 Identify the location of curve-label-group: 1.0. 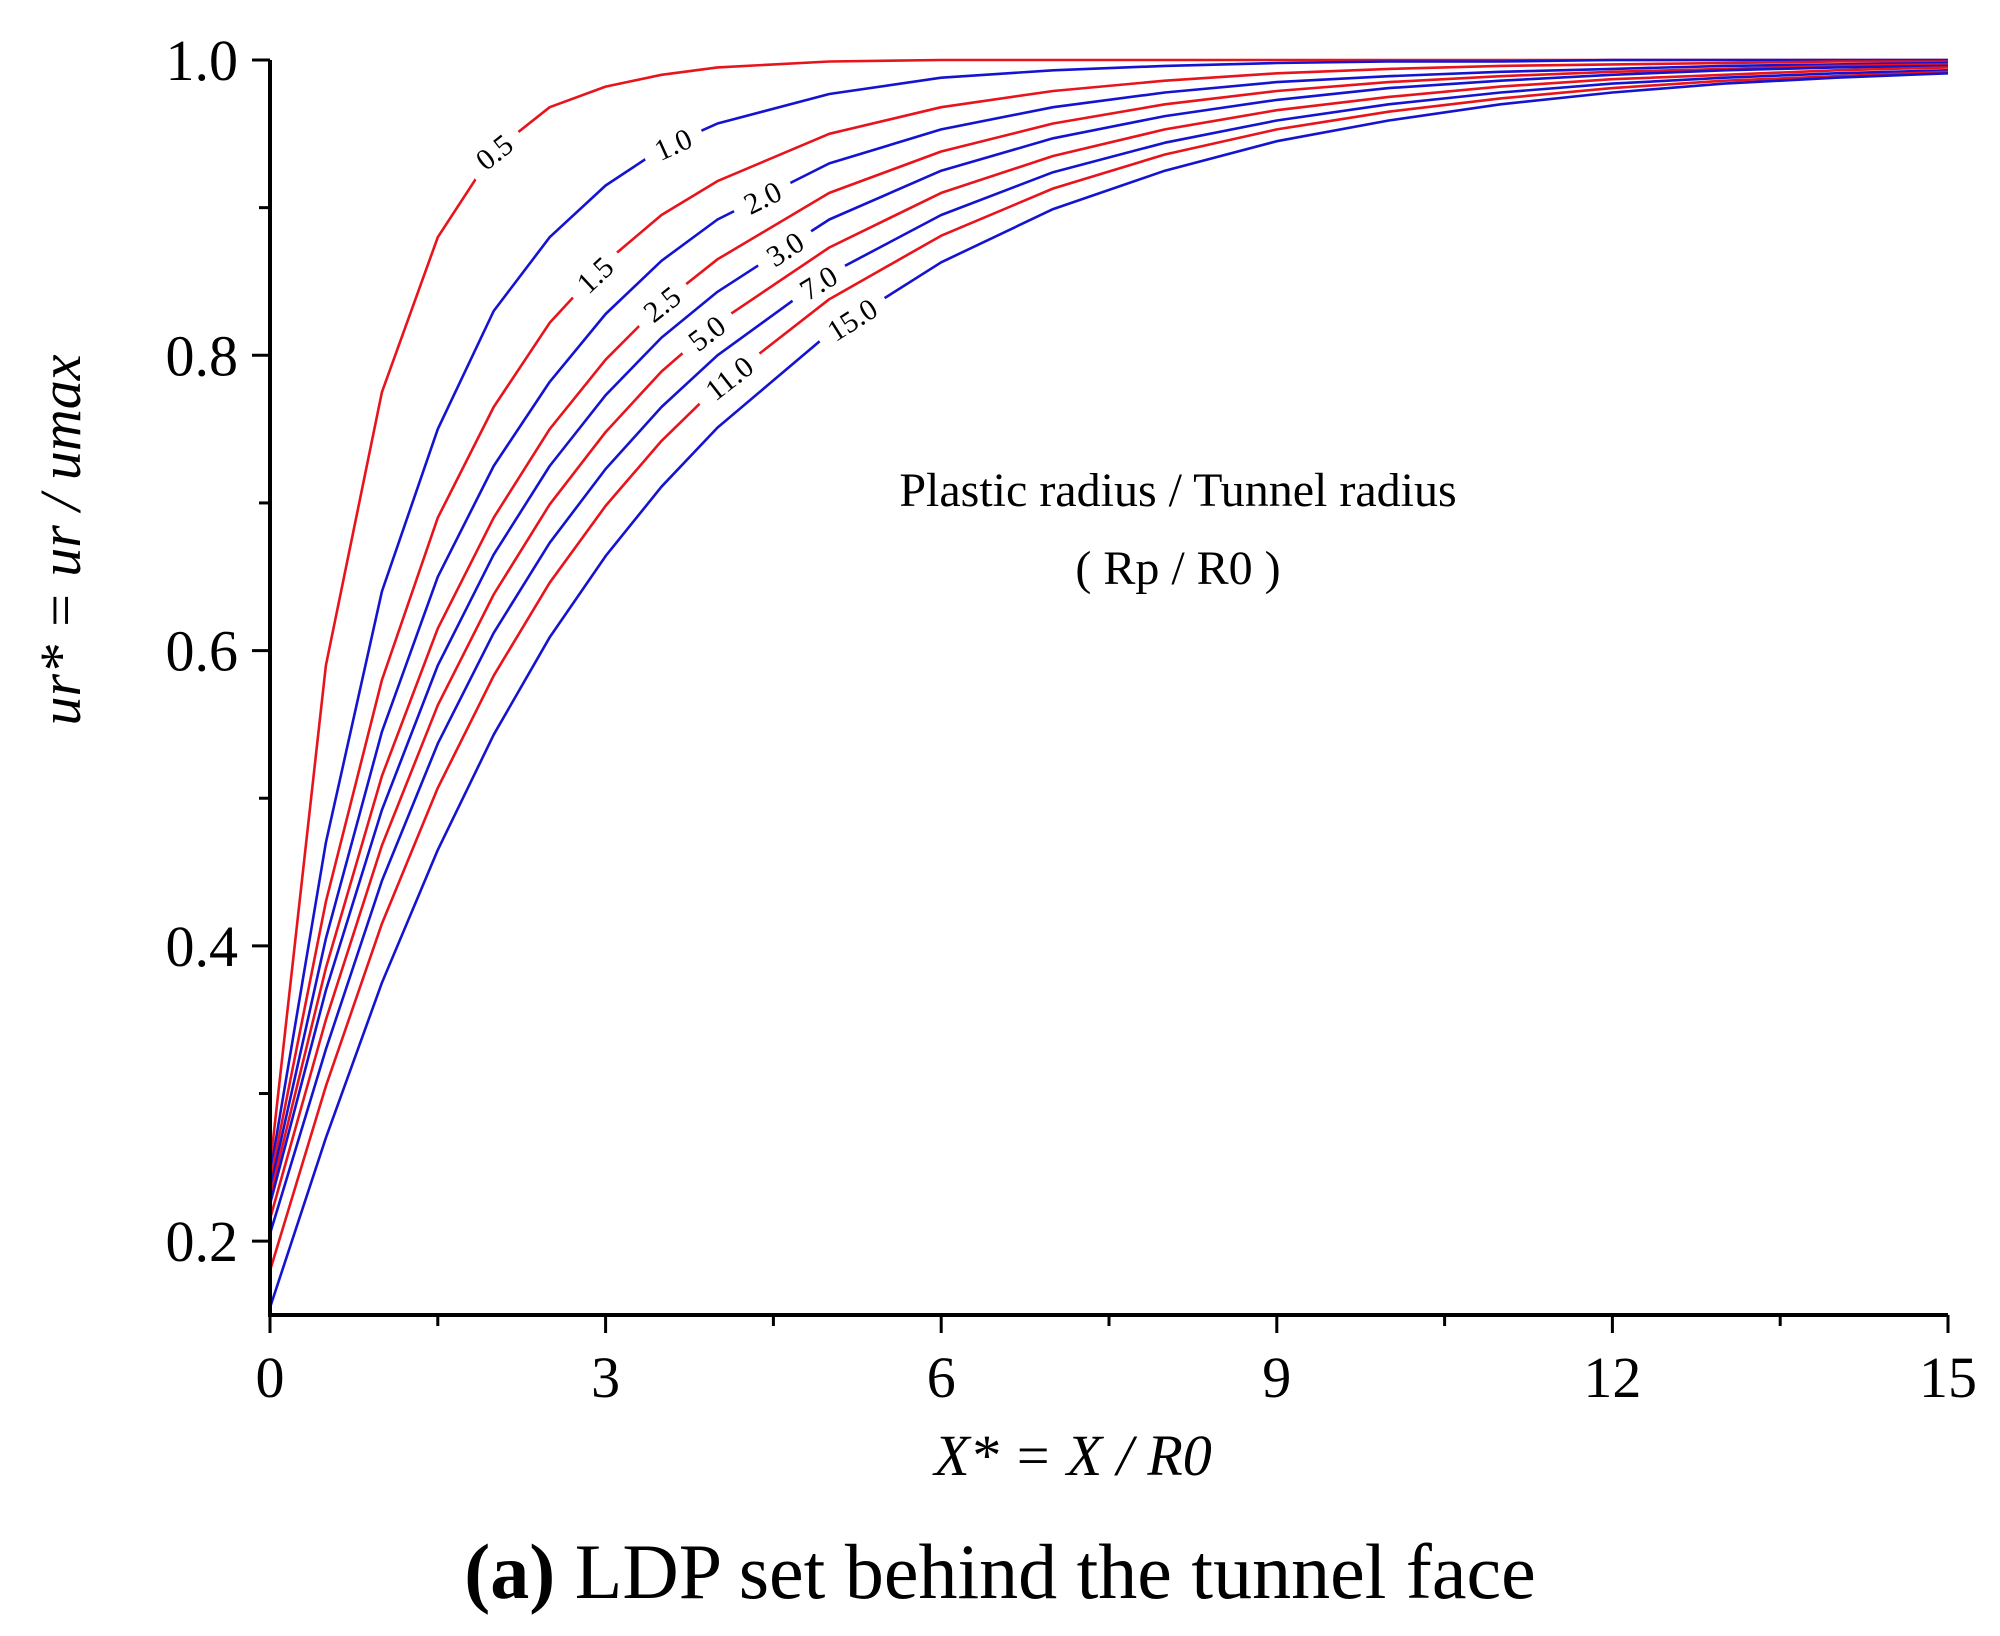
(672, 143).